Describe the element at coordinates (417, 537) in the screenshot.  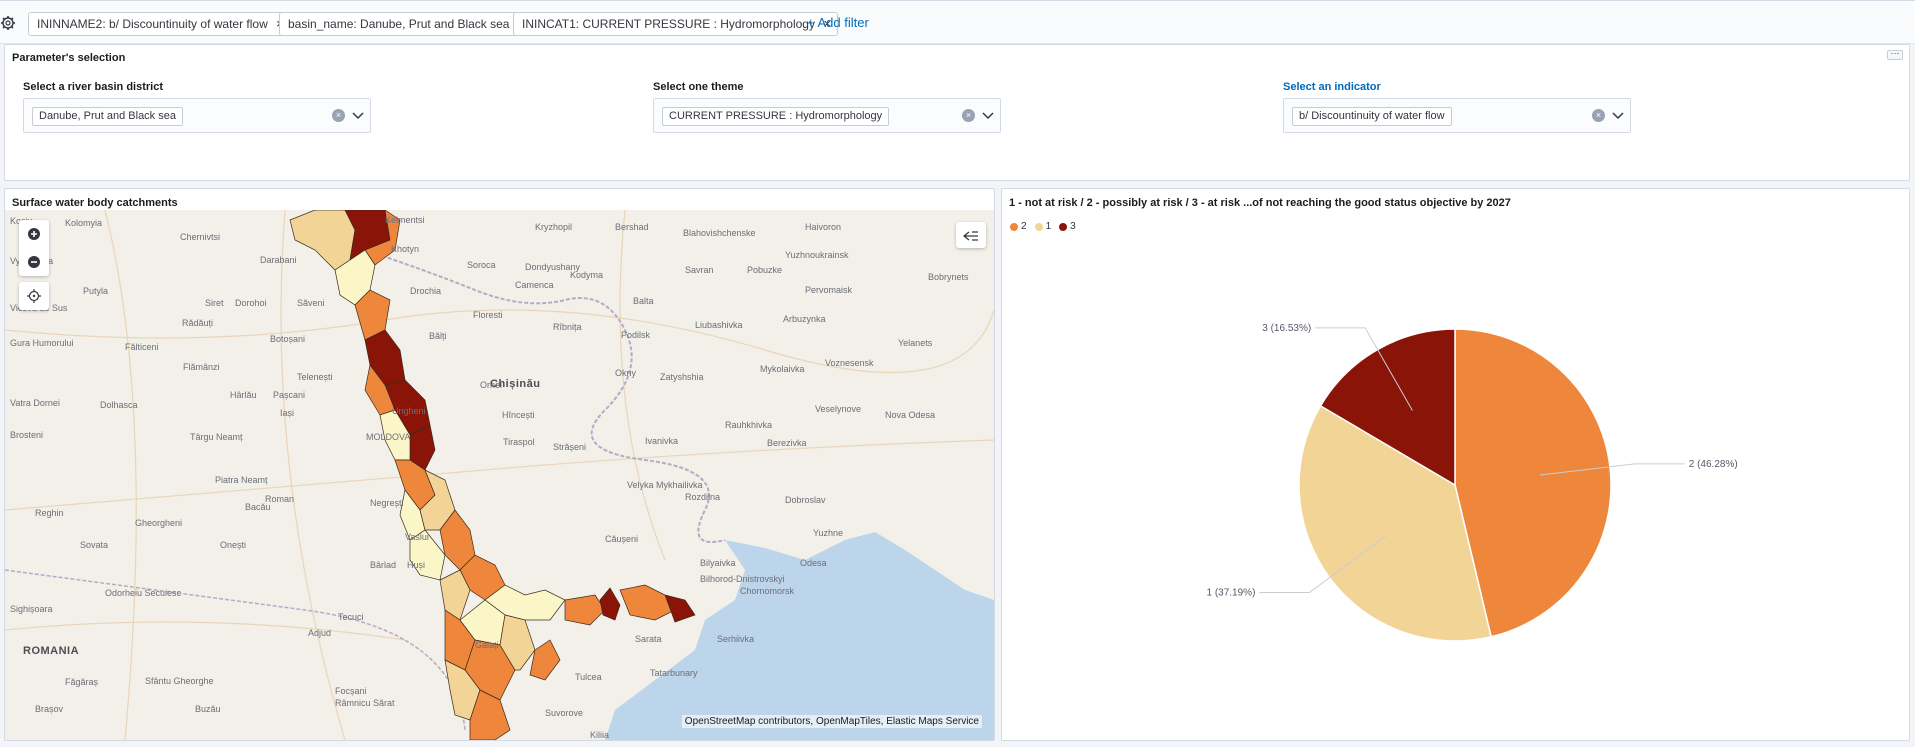
I see `map-place-label: Vaslui` at that location.